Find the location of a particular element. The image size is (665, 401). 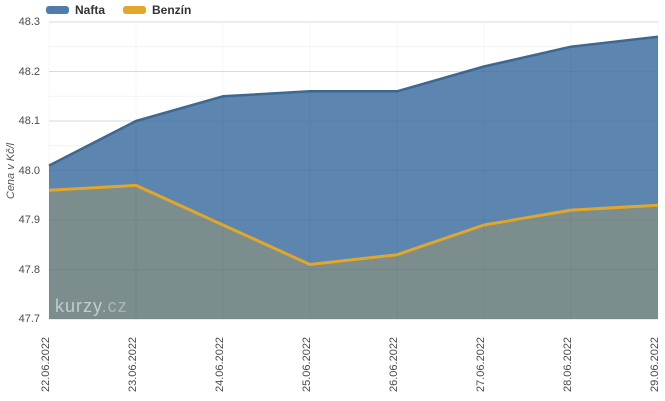

nafta-color-swatch-icon is located at coordinates (57, 10).